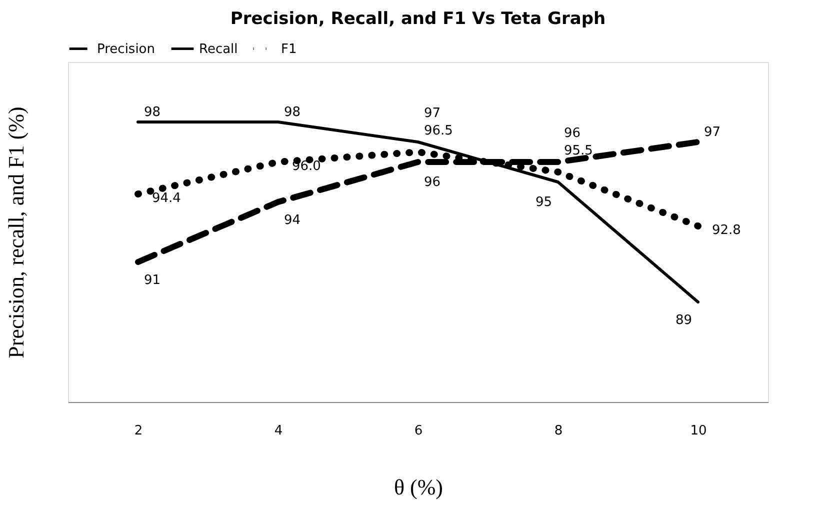 This screenshot has height=531, width=830. I want to click on x-tick-label: 8, so click(558, 431).